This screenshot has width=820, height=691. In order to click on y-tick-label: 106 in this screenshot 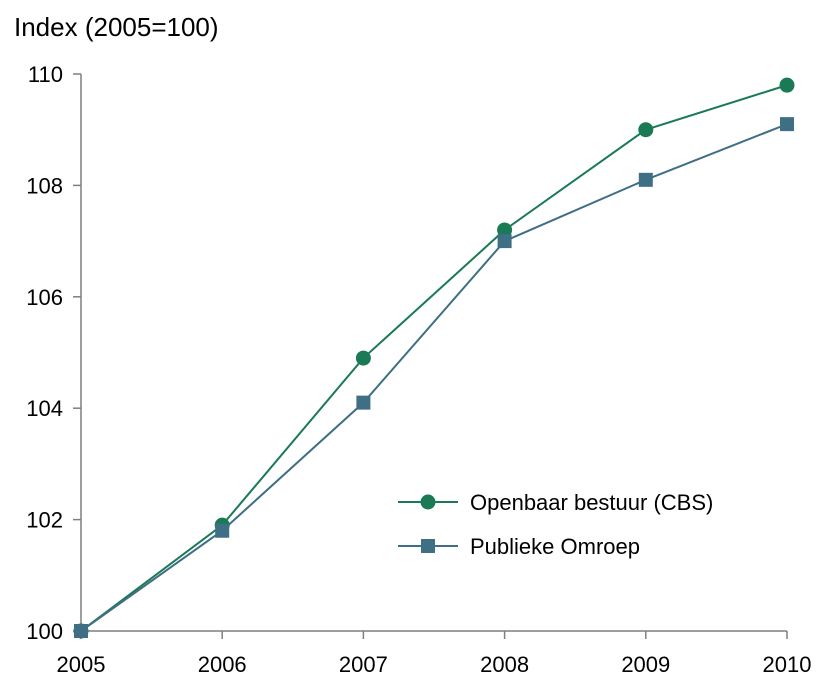, I will do `click(44, 297)`.